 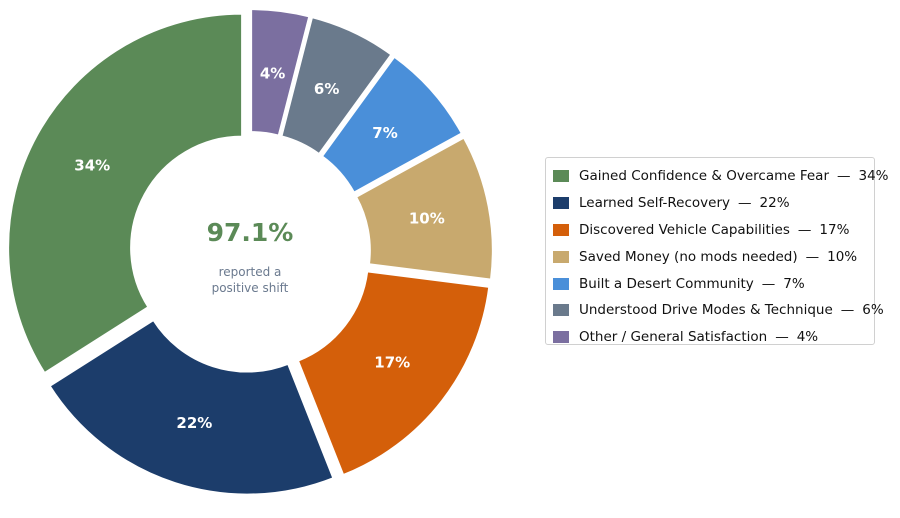 I want to click on legend-label: Saved Money (no mods needed), so click(x=688, y=256).